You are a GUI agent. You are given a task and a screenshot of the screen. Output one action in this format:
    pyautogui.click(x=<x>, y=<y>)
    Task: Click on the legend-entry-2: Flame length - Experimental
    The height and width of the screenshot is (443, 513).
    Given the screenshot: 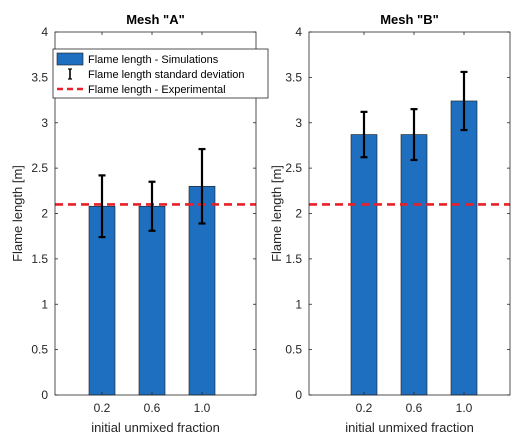 What is the action you would take?
    pyautogui.click(x=141, y=90)
    